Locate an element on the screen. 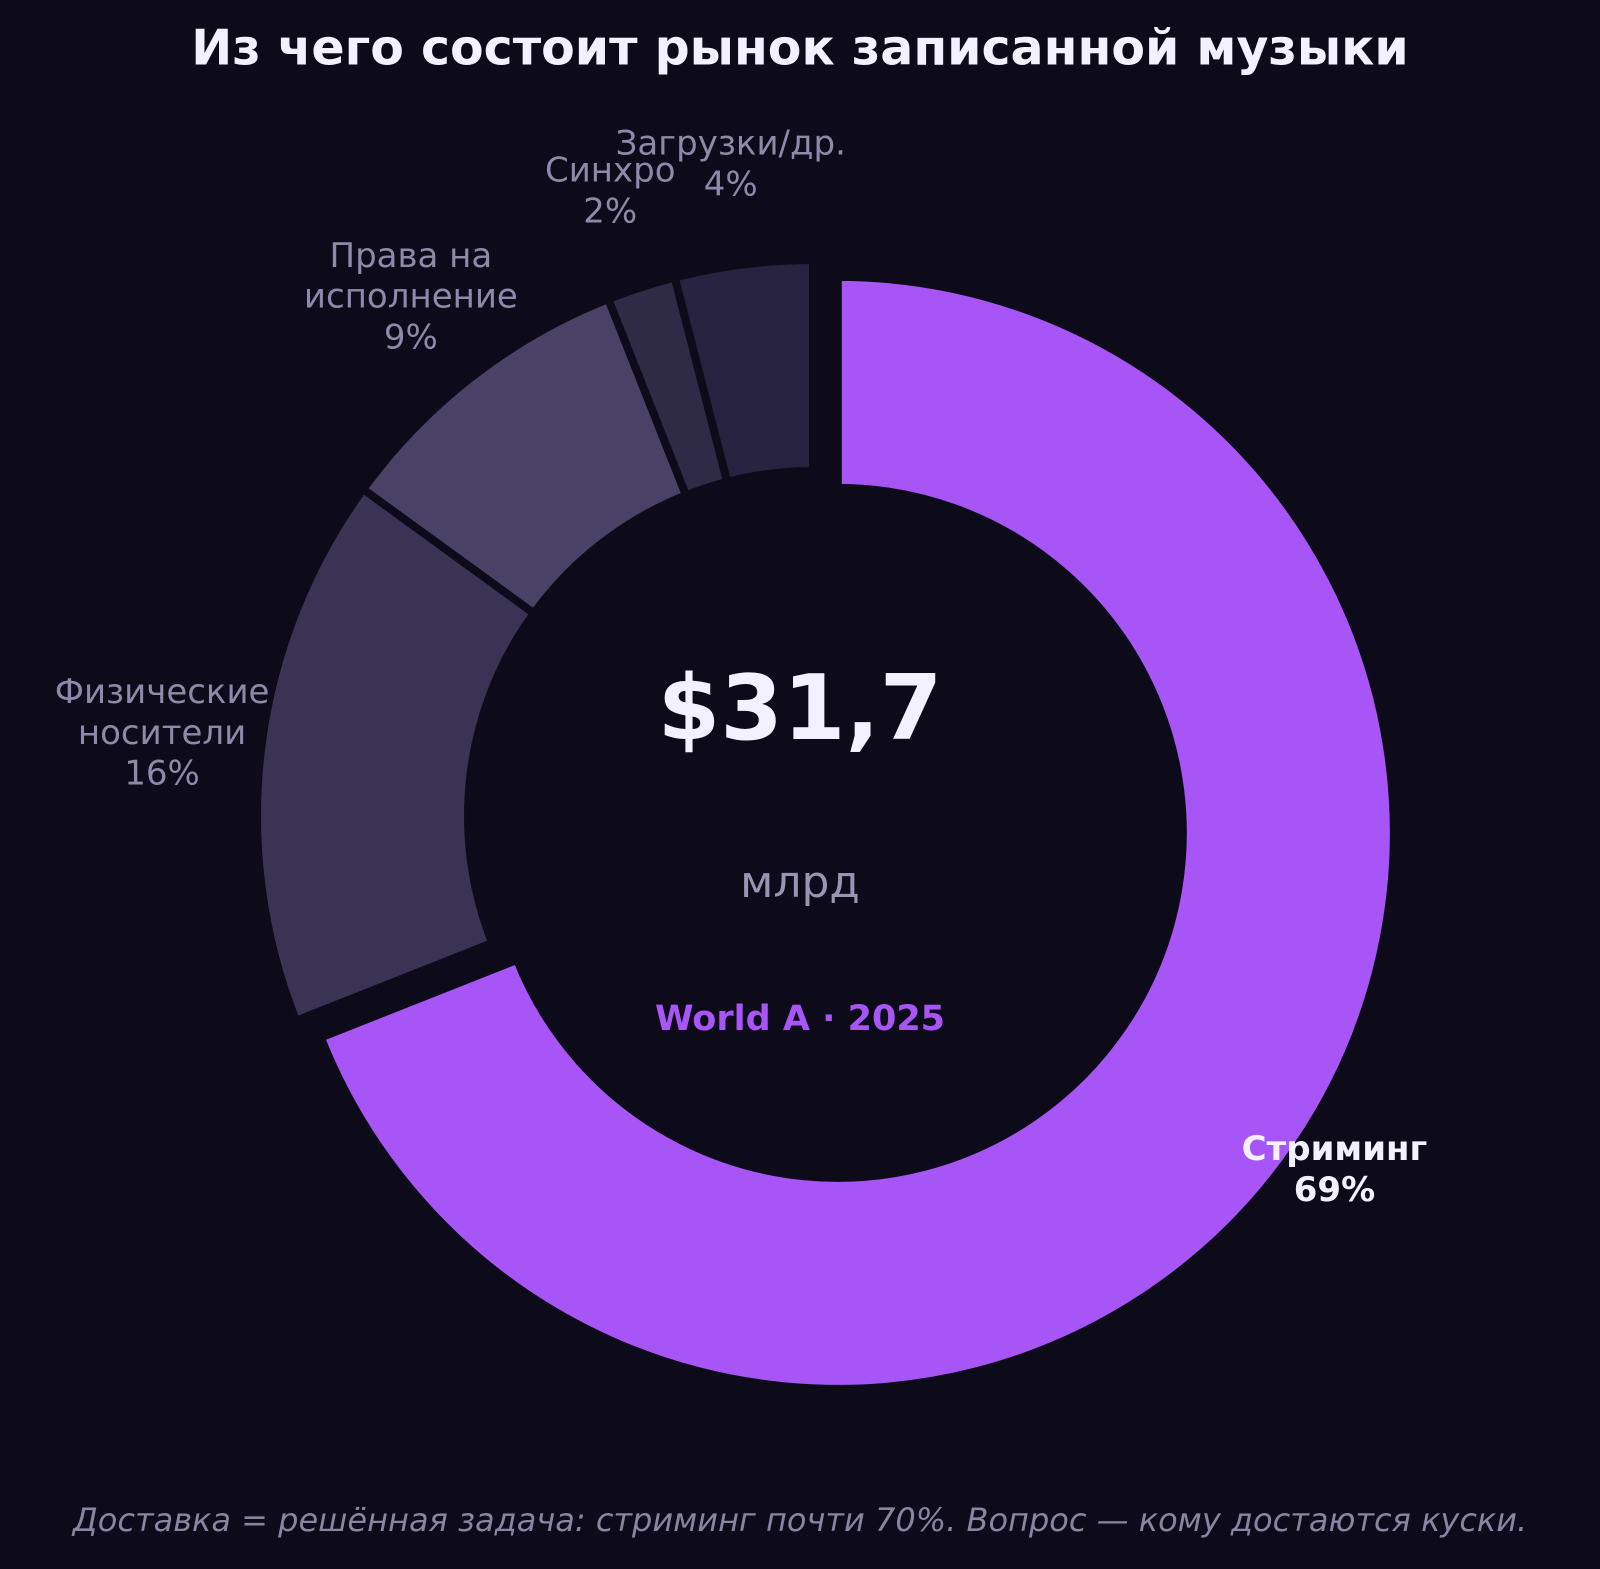 The width and height of the screenshot is (1600, 1569). text-line: 9% is located at coordinates (411, 337).